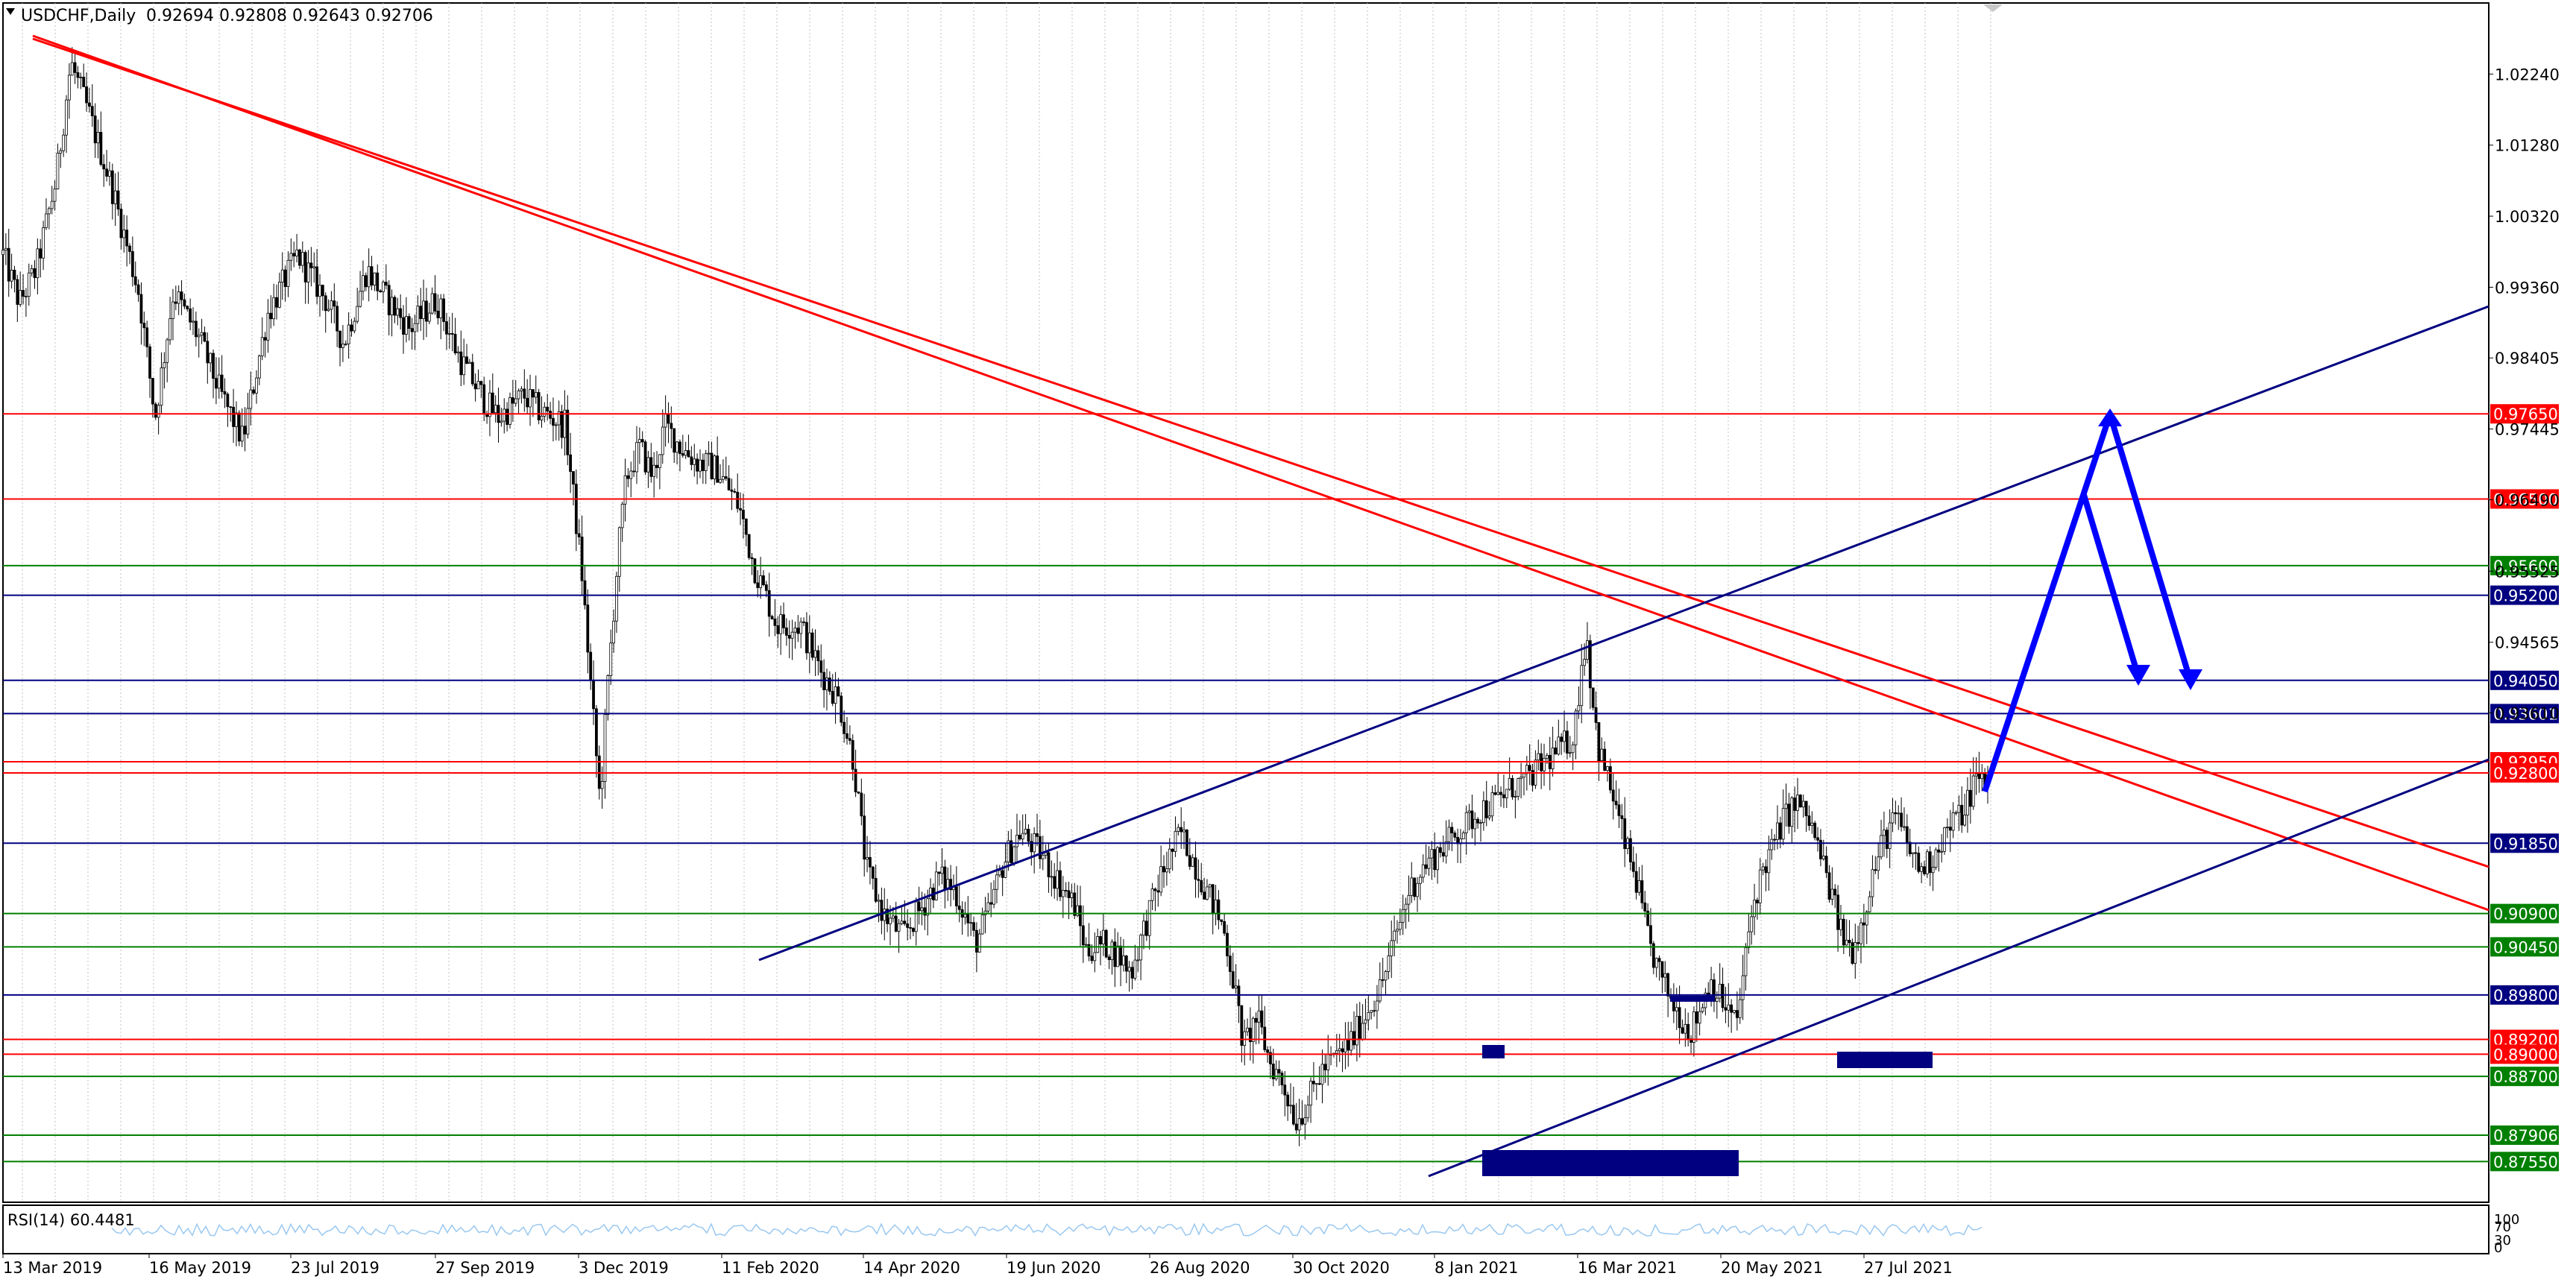 Image resolution: width=2576 pixels, height=1282 pixels. Describe the element at coordinates (1707, 1086) in the screenshot. I see `zone-rectangles` at that location.